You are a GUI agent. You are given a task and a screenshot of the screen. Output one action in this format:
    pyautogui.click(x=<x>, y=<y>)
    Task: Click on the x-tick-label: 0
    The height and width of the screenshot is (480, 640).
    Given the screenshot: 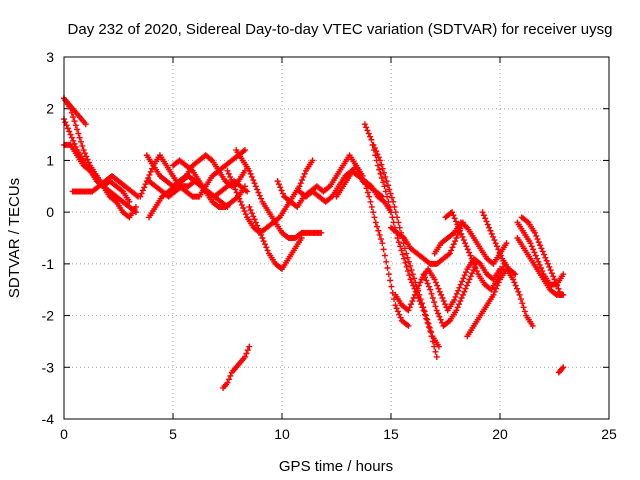 What is the action you would take?
    pyautogui.click(x=64, y=434)
    